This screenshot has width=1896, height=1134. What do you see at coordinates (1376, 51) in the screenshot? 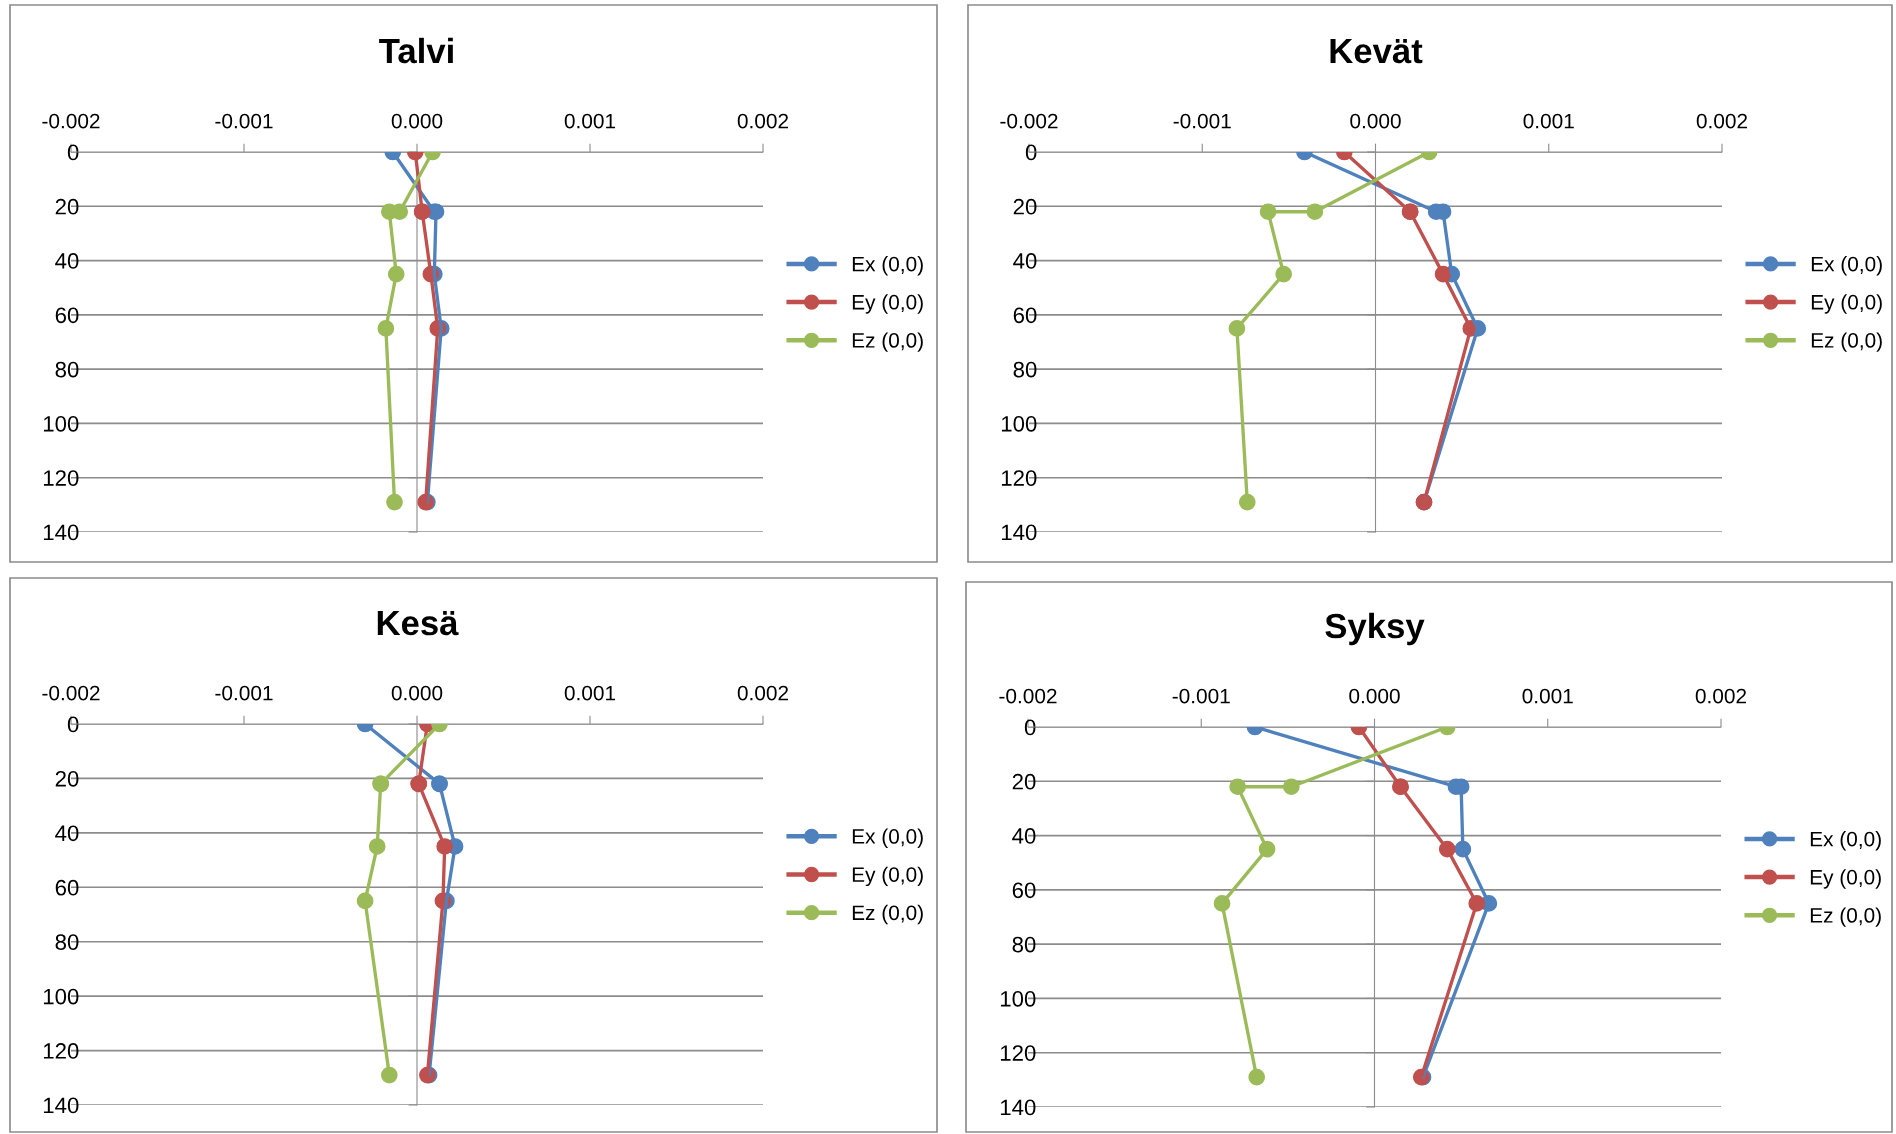
I see `chart-title: Kevät` at bounding box center [1376, 51].